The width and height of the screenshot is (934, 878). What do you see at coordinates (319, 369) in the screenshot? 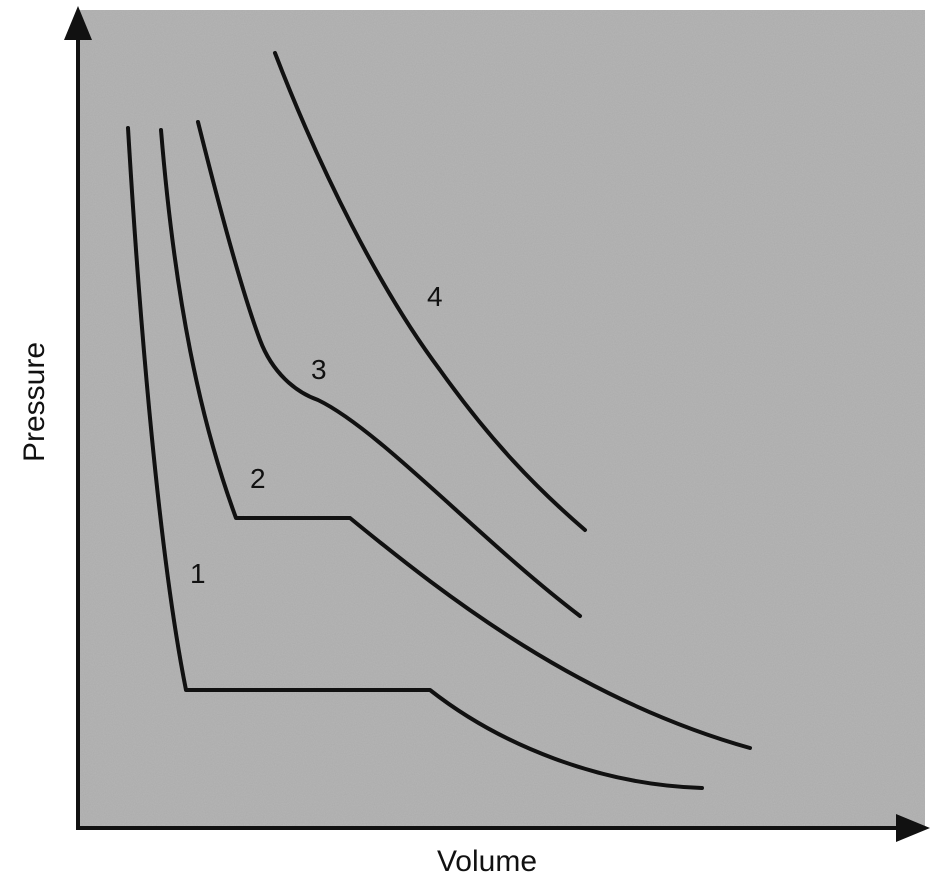
I see `curve-3-label: 3` at bounding box center [319, 369].